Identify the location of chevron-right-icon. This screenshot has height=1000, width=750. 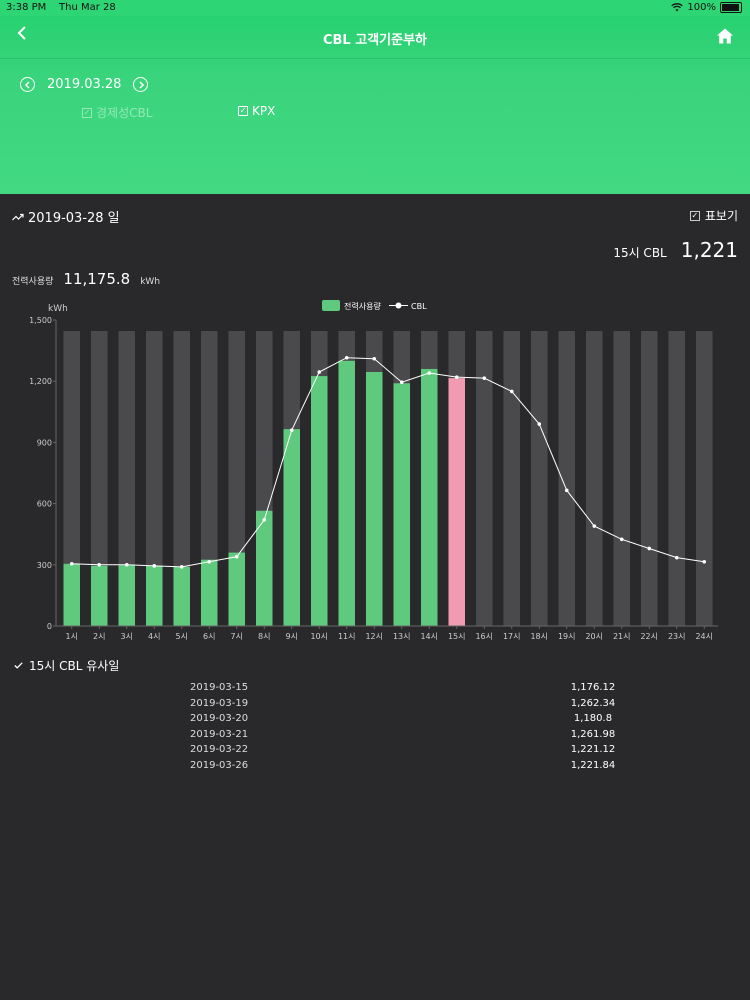
(141, 84).